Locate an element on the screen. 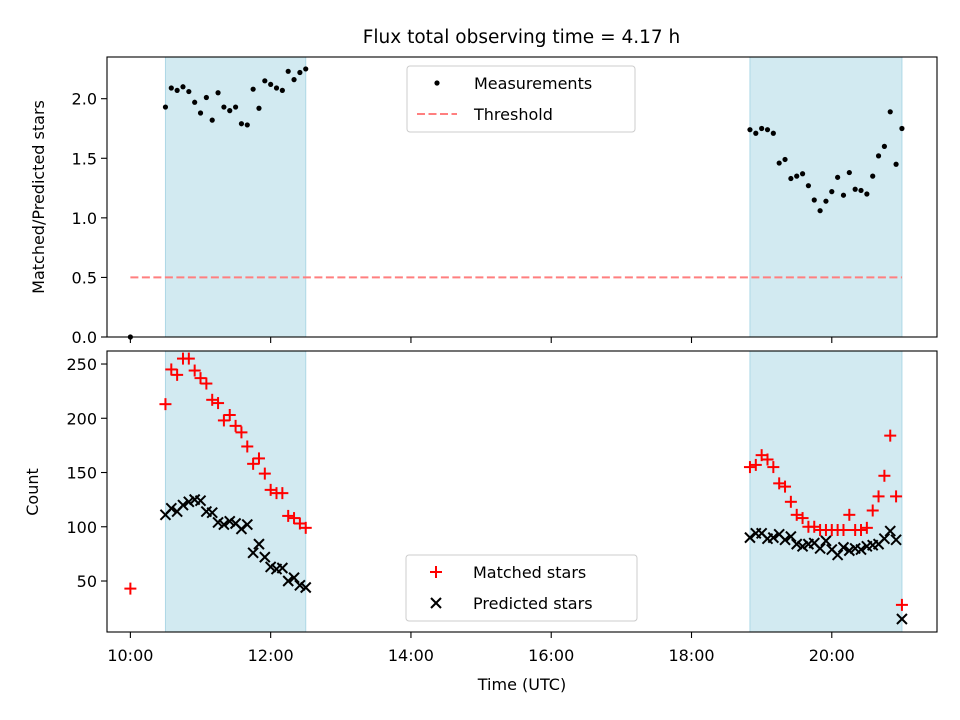 The image size is (960, 720). y-tick-label: 0.0 is located at coordinates (84, 337).